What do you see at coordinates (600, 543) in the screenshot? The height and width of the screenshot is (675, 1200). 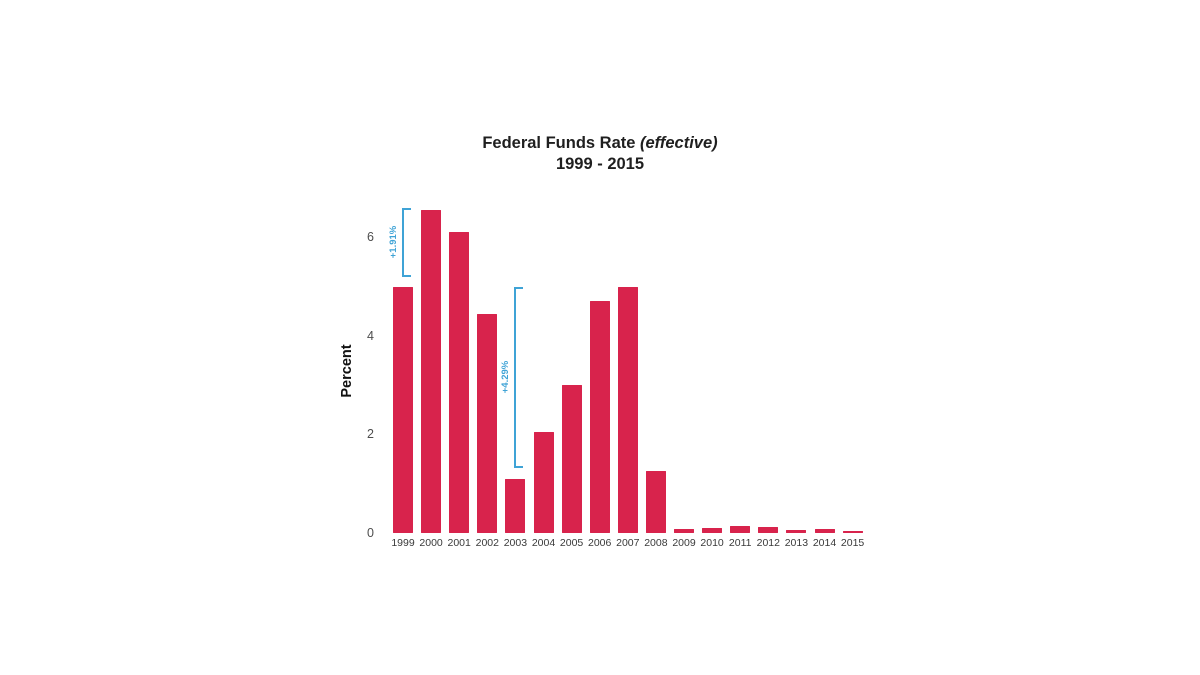 I see `x-axis-tick-label: 2006` at bounding box center [600, 543].